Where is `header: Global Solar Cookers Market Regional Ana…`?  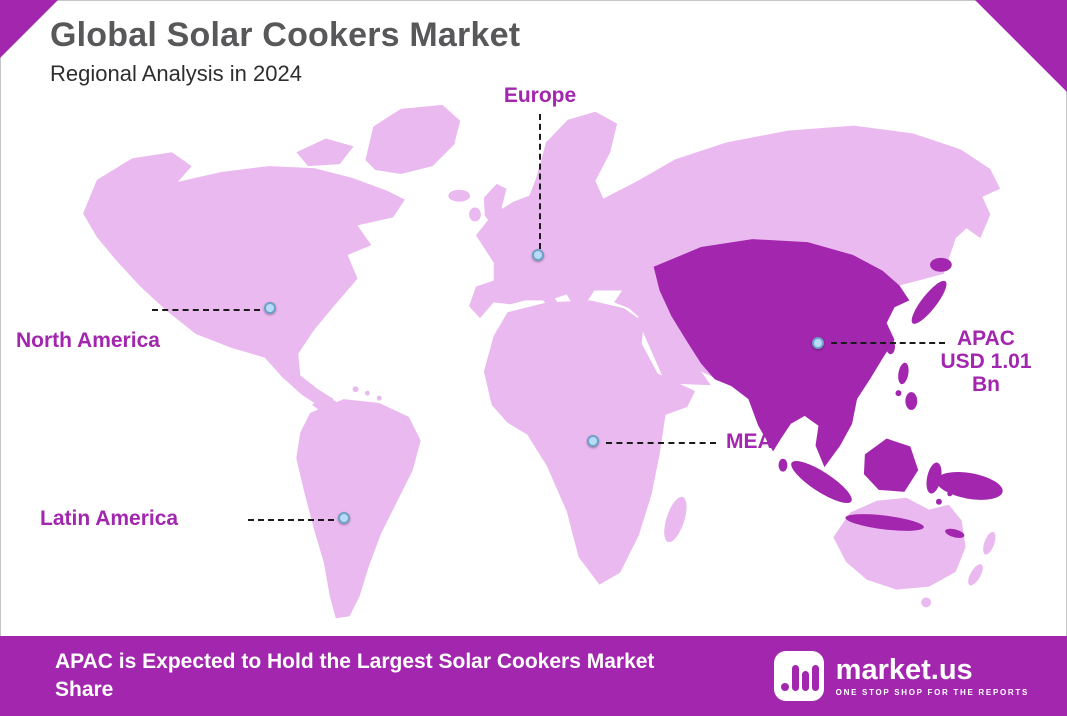
header: Global Solar Cookers Market Regional Ana… is located at coordinates (285, 51).